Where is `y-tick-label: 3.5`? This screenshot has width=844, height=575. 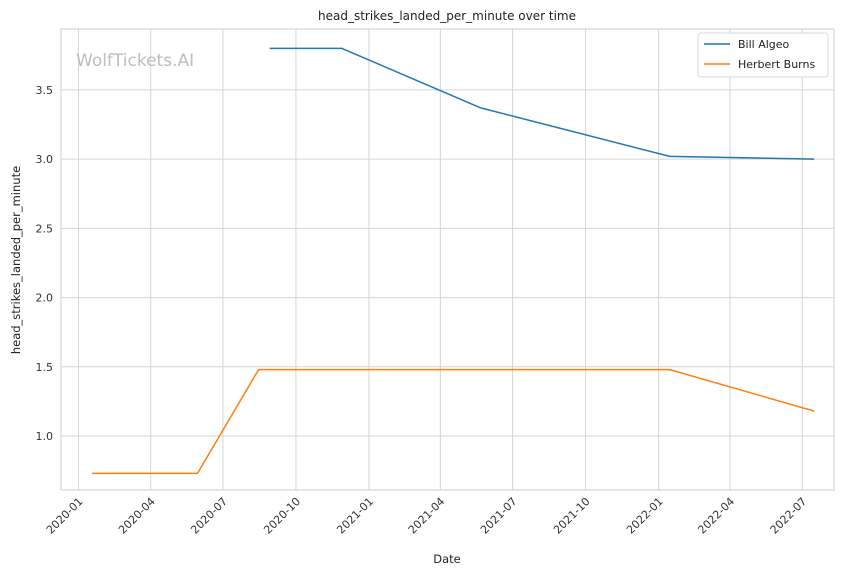
y-tick-label: 3.5 is located at coordinates (45, 90).